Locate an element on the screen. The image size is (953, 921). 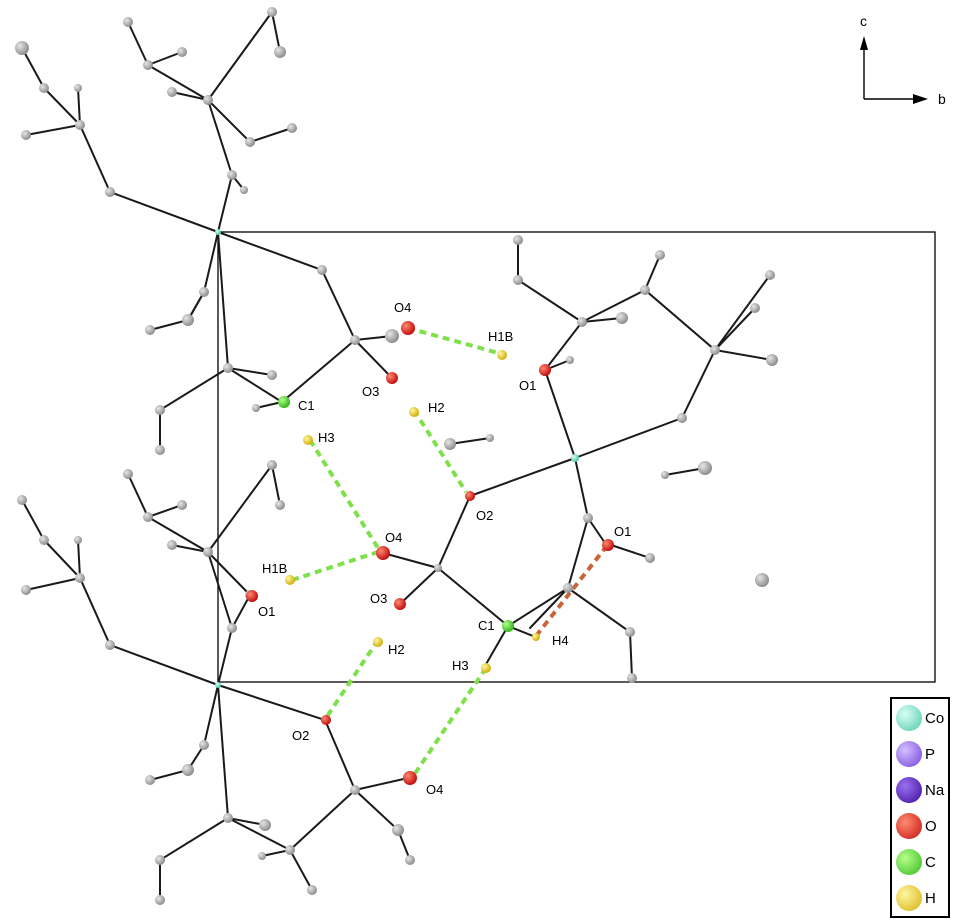
labelled-hydrogen-atoms is located at coordinates (412, 511).